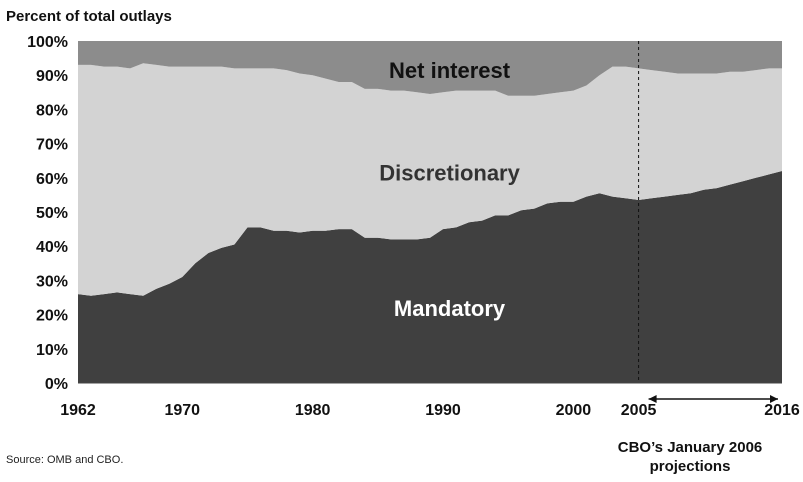  Describe the element at coordinates (78, 410) in the screenshot. I see `x-tick-label: 1962` at that location.